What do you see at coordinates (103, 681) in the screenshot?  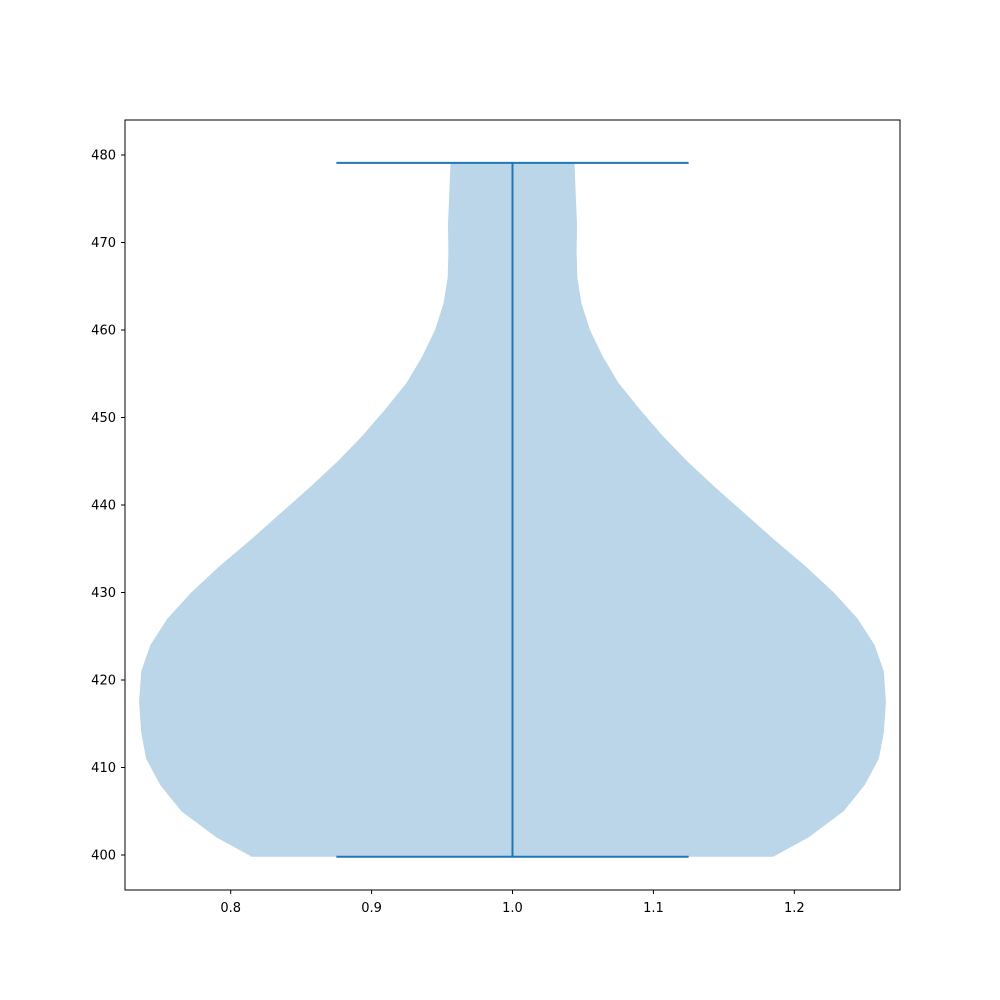 I see `y-tick-label-2: 420` at bounding box center [103, 681].